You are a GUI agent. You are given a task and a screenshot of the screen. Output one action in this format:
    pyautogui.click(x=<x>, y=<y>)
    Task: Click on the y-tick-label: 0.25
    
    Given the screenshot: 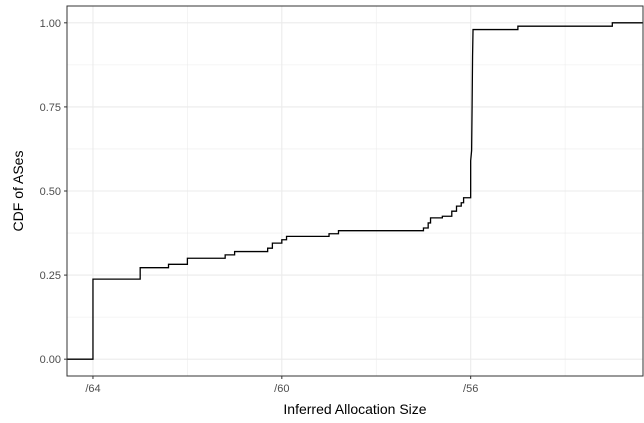 What is the action you would take?
    pyautogui.click(x=50, y=276)
    